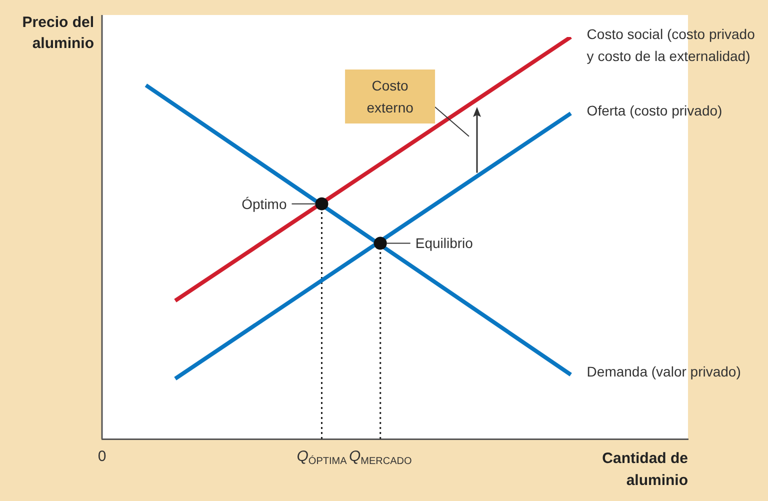  I want to click on annotation: Equilibrio, so click(444, 243).